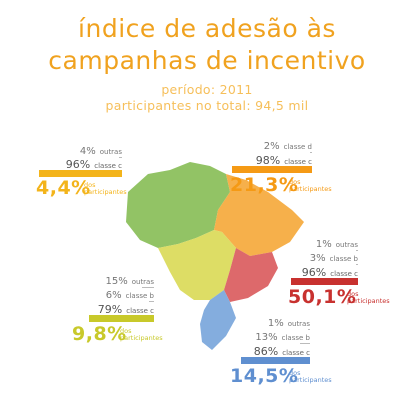 The image size is (414, 400). I want to click on row-label-sul-0: 1% outras, so click(289, 324).